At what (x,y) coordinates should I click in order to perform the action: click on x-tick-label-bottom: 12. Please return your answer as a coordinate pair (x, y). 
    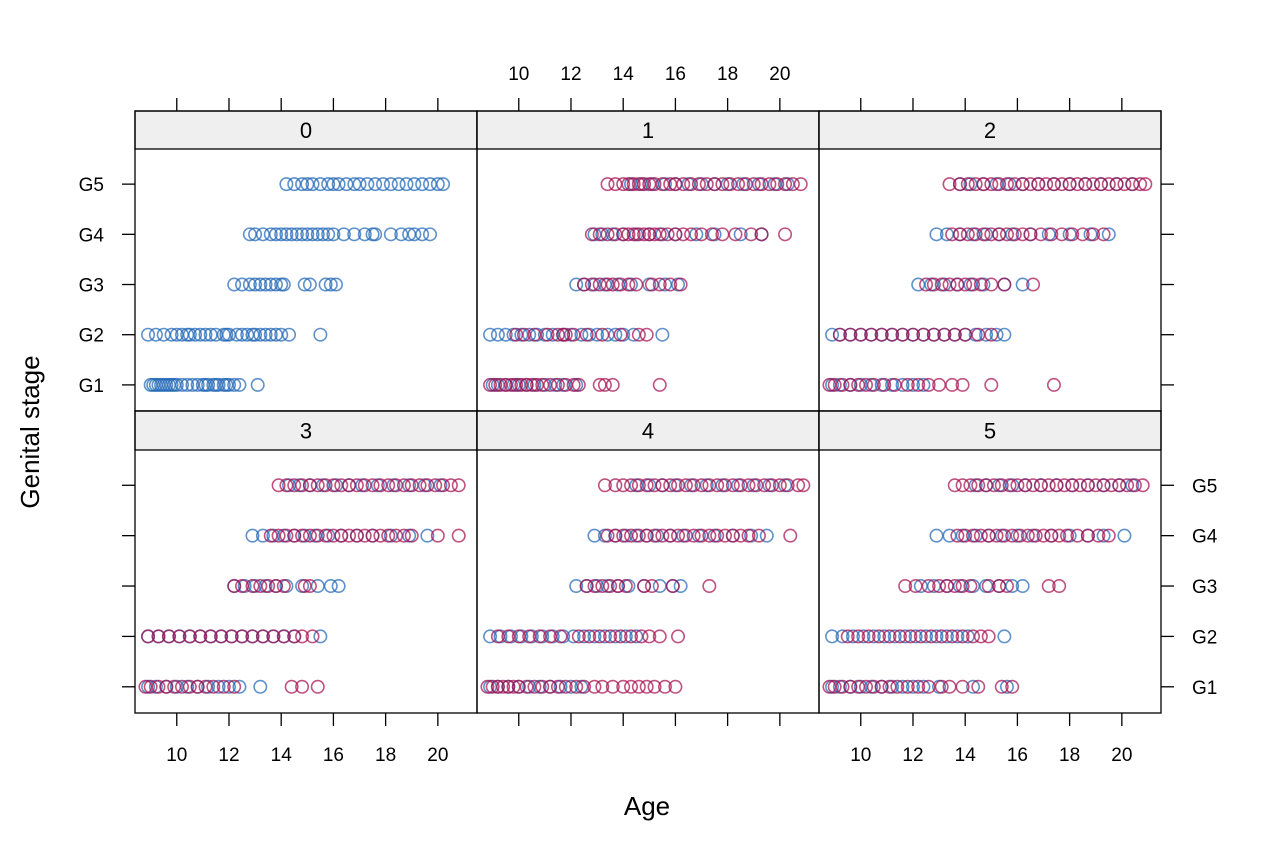
    Looking at the image, I should click on (912, 755).